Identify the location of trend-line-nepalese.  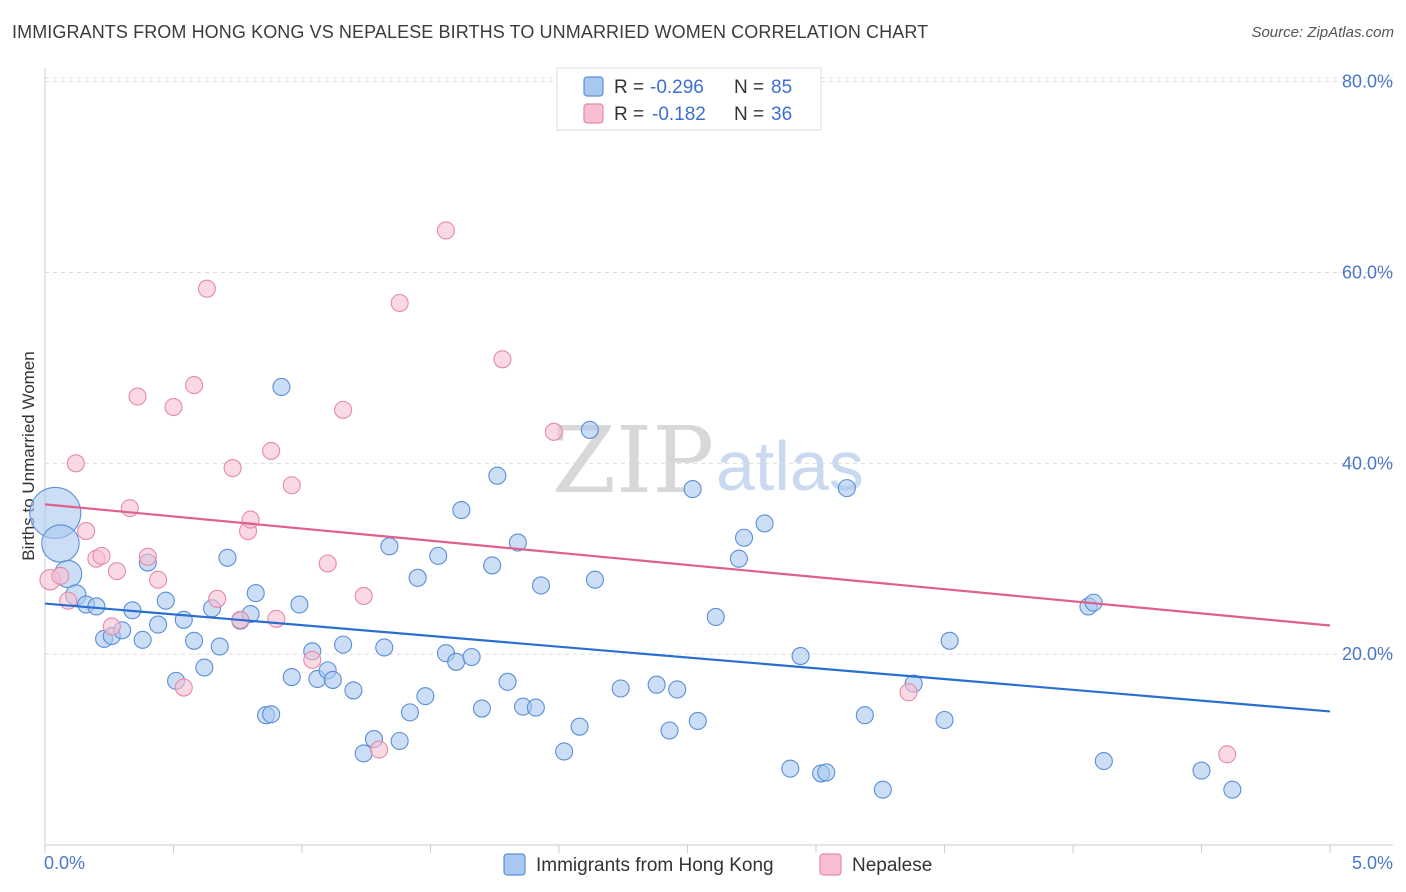
(687, 565).